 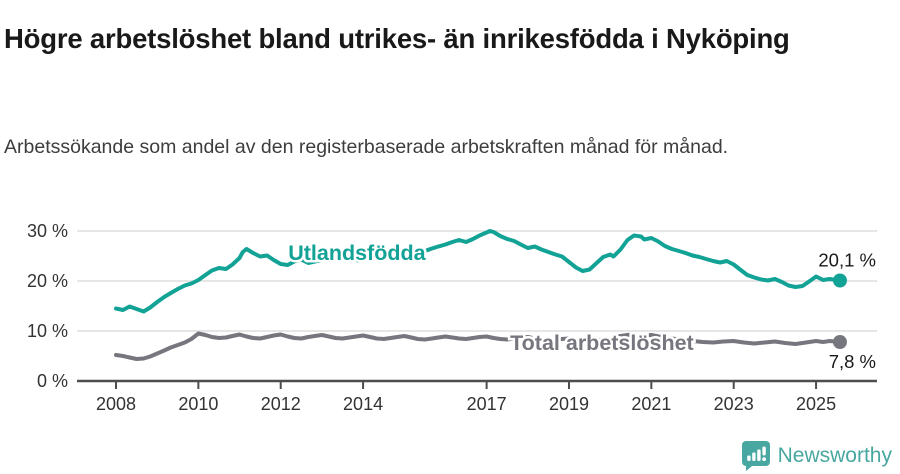 I want to click on y-tick-label: 0 %, so click(x=52, y=381).